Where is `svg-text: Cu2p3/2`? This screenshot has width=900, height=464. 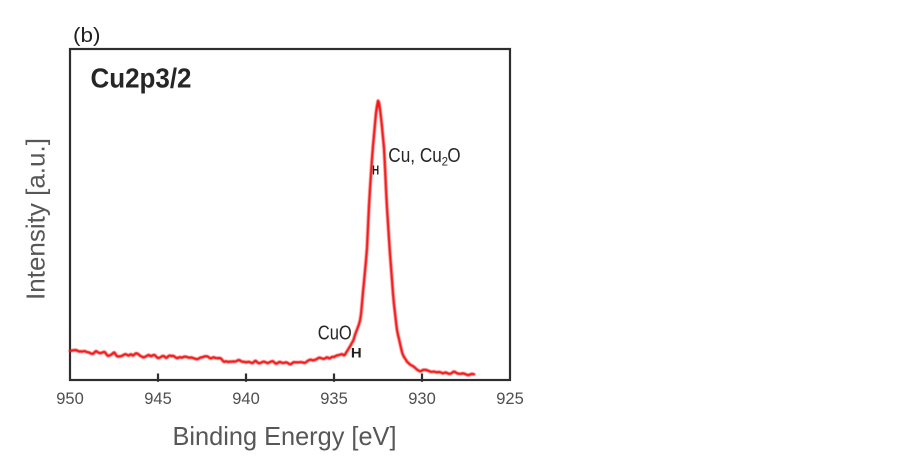 svg-text: Cu2p3/2 is located at coordinates (141, 78).